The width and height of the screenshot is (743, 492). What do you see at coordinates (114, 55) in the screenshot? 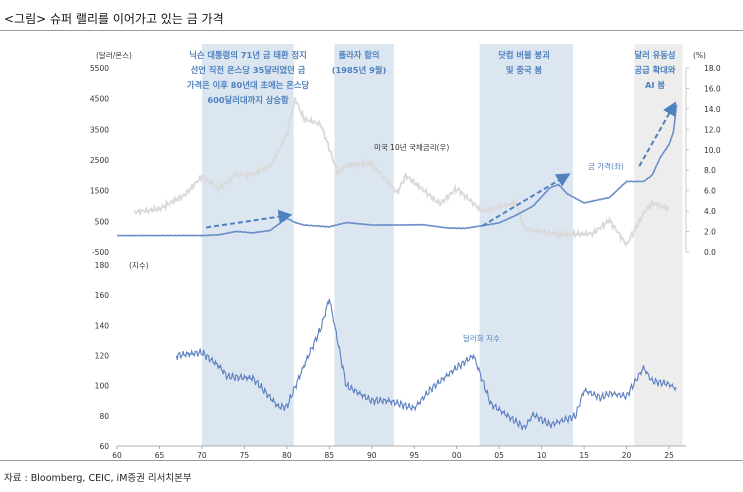
I see `left-axis-unit: (달러/온스)` at bounding box center [114, 55].